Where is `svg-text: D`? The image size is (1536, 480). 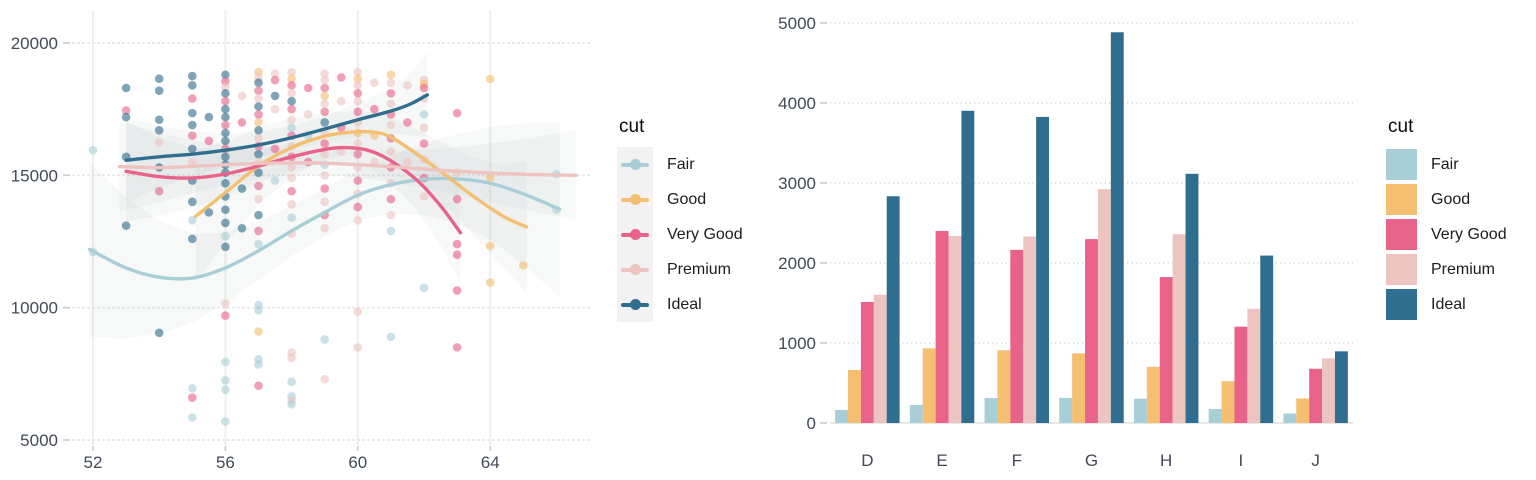
svg-text: D is located at coordinates (867, 460).